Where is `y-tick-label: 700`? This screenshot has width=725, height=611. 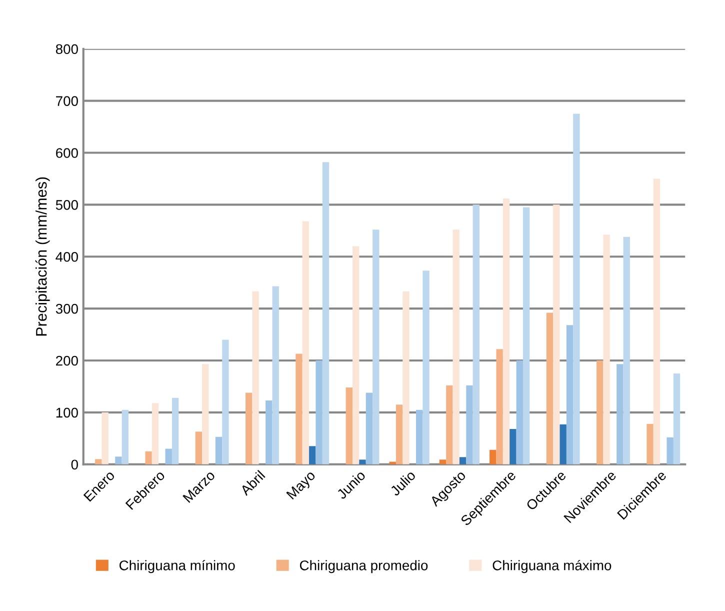 y-tick-label: 700 is located at coordinates (67, 101).